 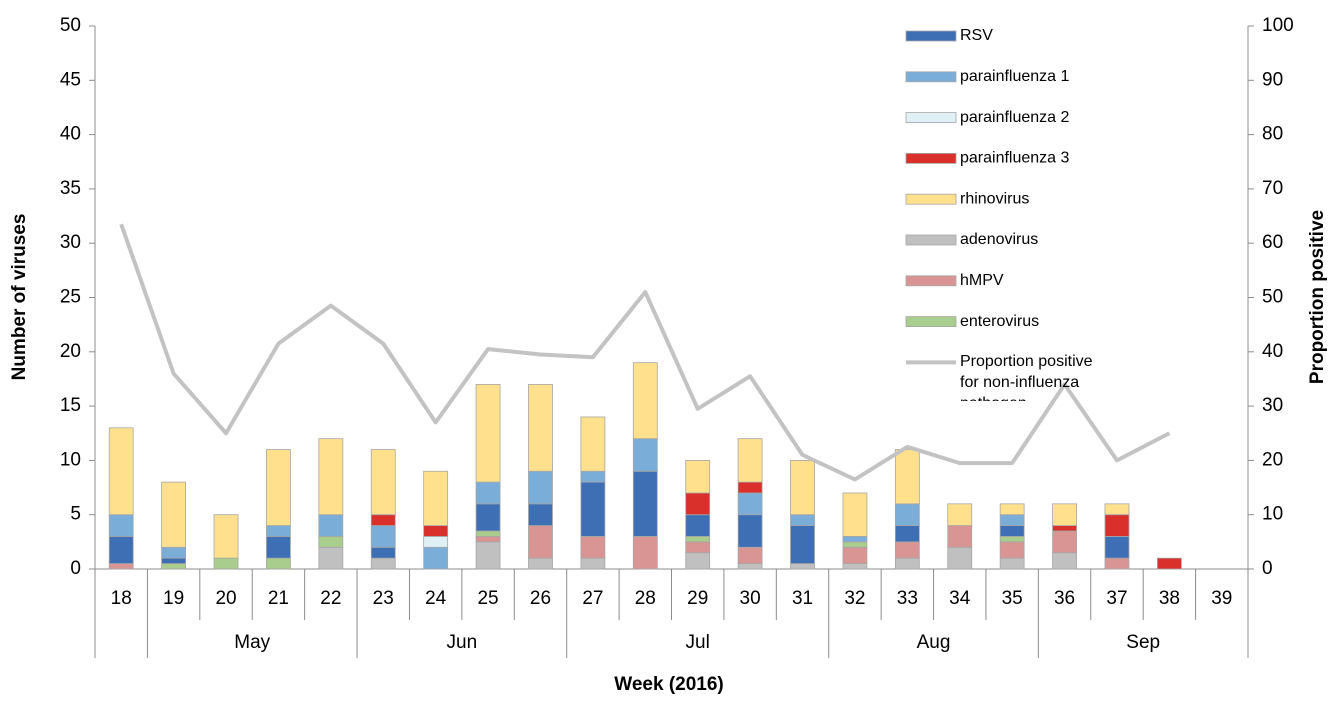 I want to click on x-tick-label: 18, so click(x=121, y=598).